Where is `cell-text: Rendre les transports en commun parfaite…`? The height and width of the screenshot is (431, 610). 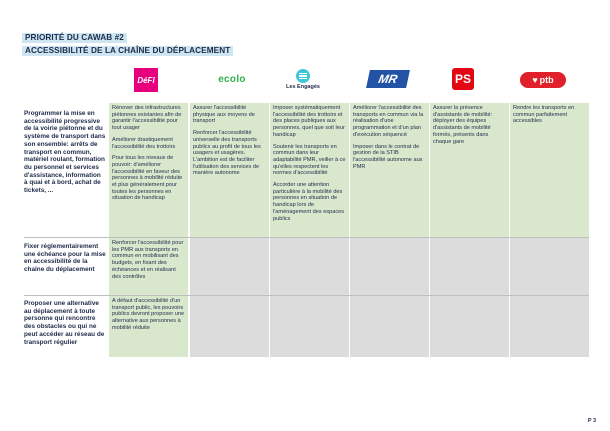
cell-text: Rendre les transports en commun parfaite… is located at coordinates (544, 115).